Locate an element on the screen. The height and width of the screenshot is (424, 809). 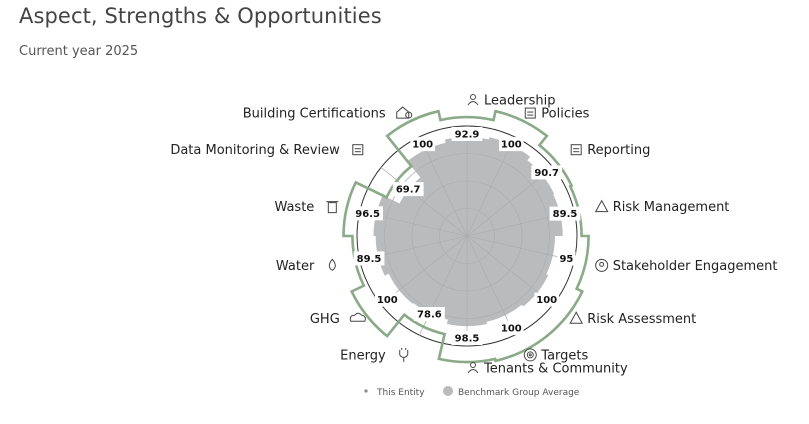
value-label-text: 98.5 is located at coordinates (467, 339).